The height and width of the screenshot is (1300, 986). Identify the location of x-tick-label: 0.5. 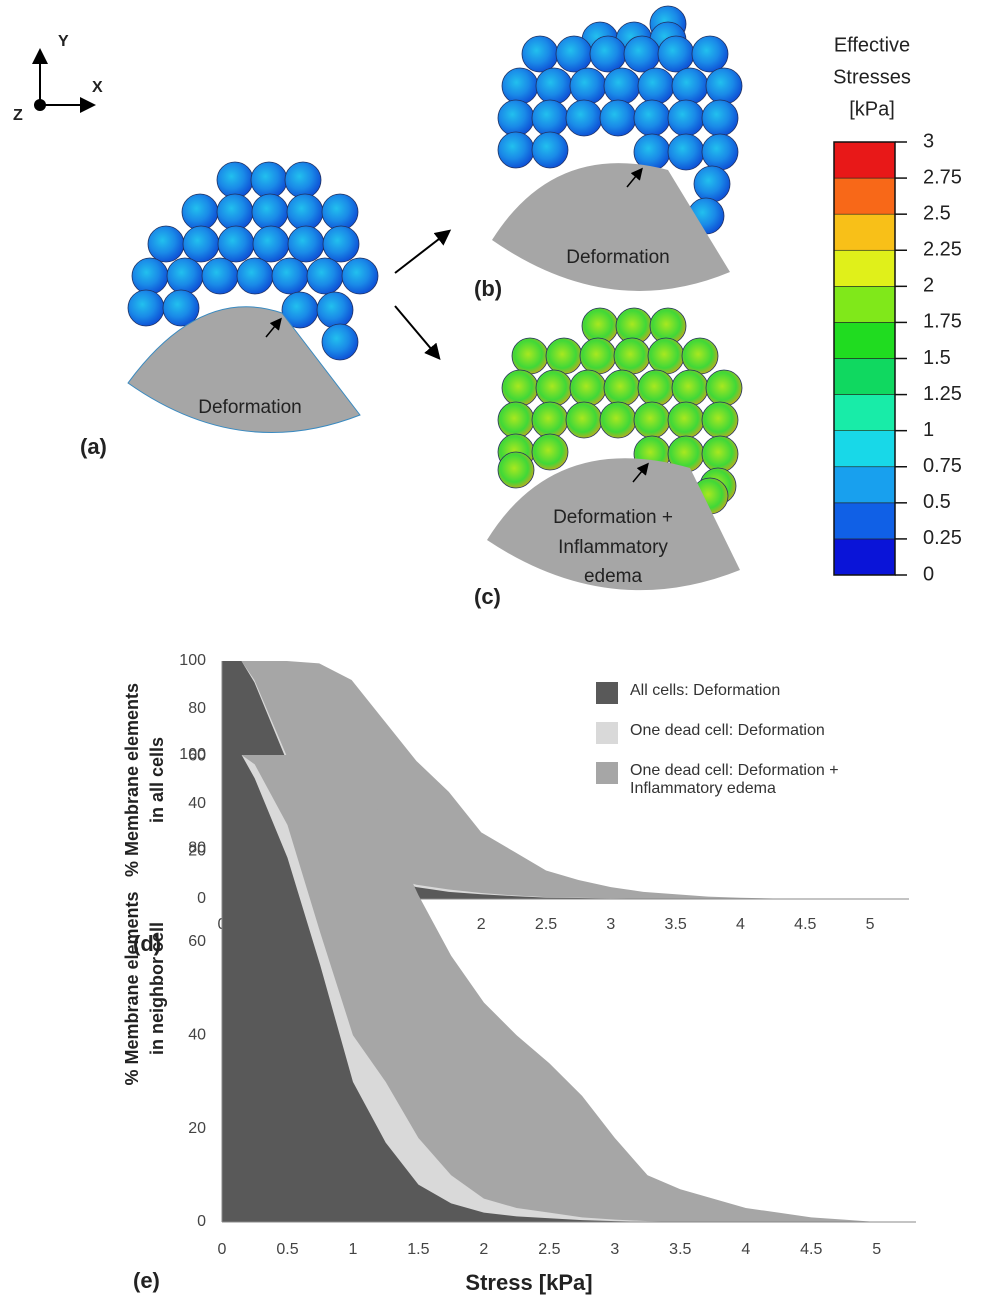
(287, 1249).